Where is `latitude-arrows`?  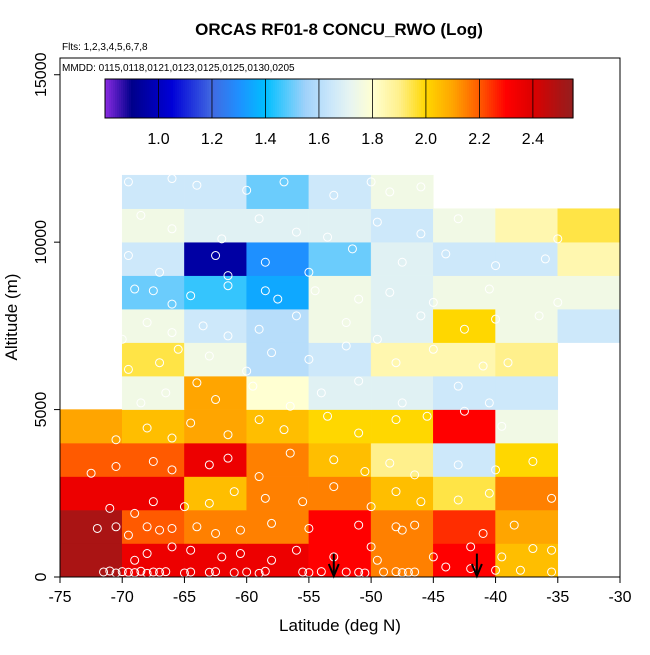
latitude-arrows is located at coordinates (405, 566).